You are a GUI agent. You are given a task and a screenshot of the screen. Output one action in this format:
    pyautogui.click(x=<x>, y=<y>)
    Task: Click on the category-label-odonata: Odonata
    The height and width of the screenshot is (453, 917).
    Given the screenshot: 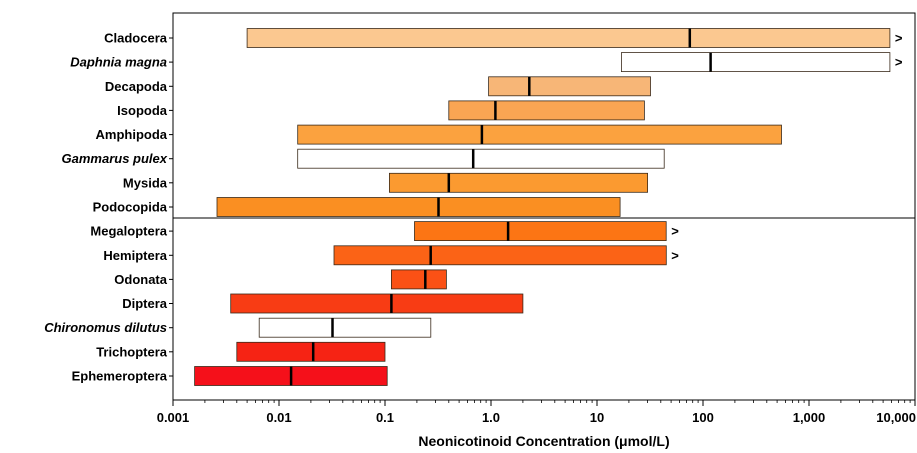 What is the action you would take?
    pyautogui.click(x=140, y=279)
    